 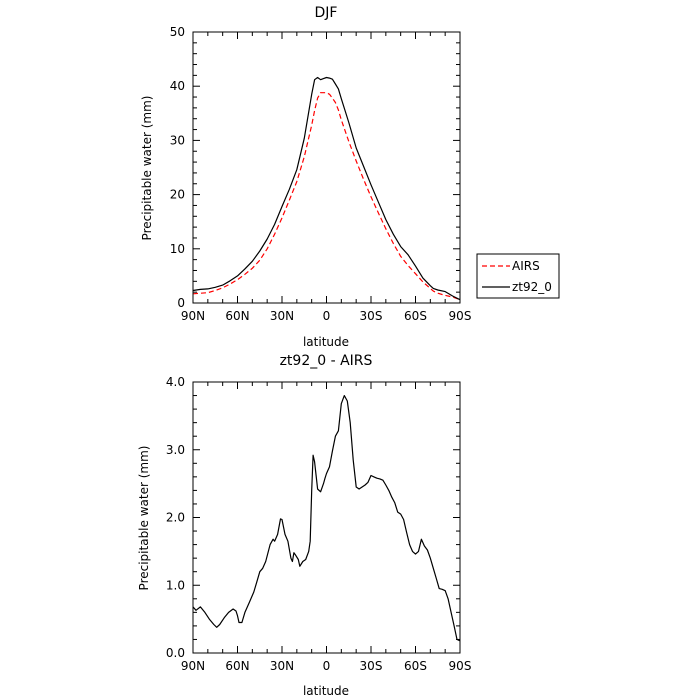 What do you see at coordinates (177, 195) in the screenshot?
I see `y-tick-label: 20` at bounding box center [177, 195].